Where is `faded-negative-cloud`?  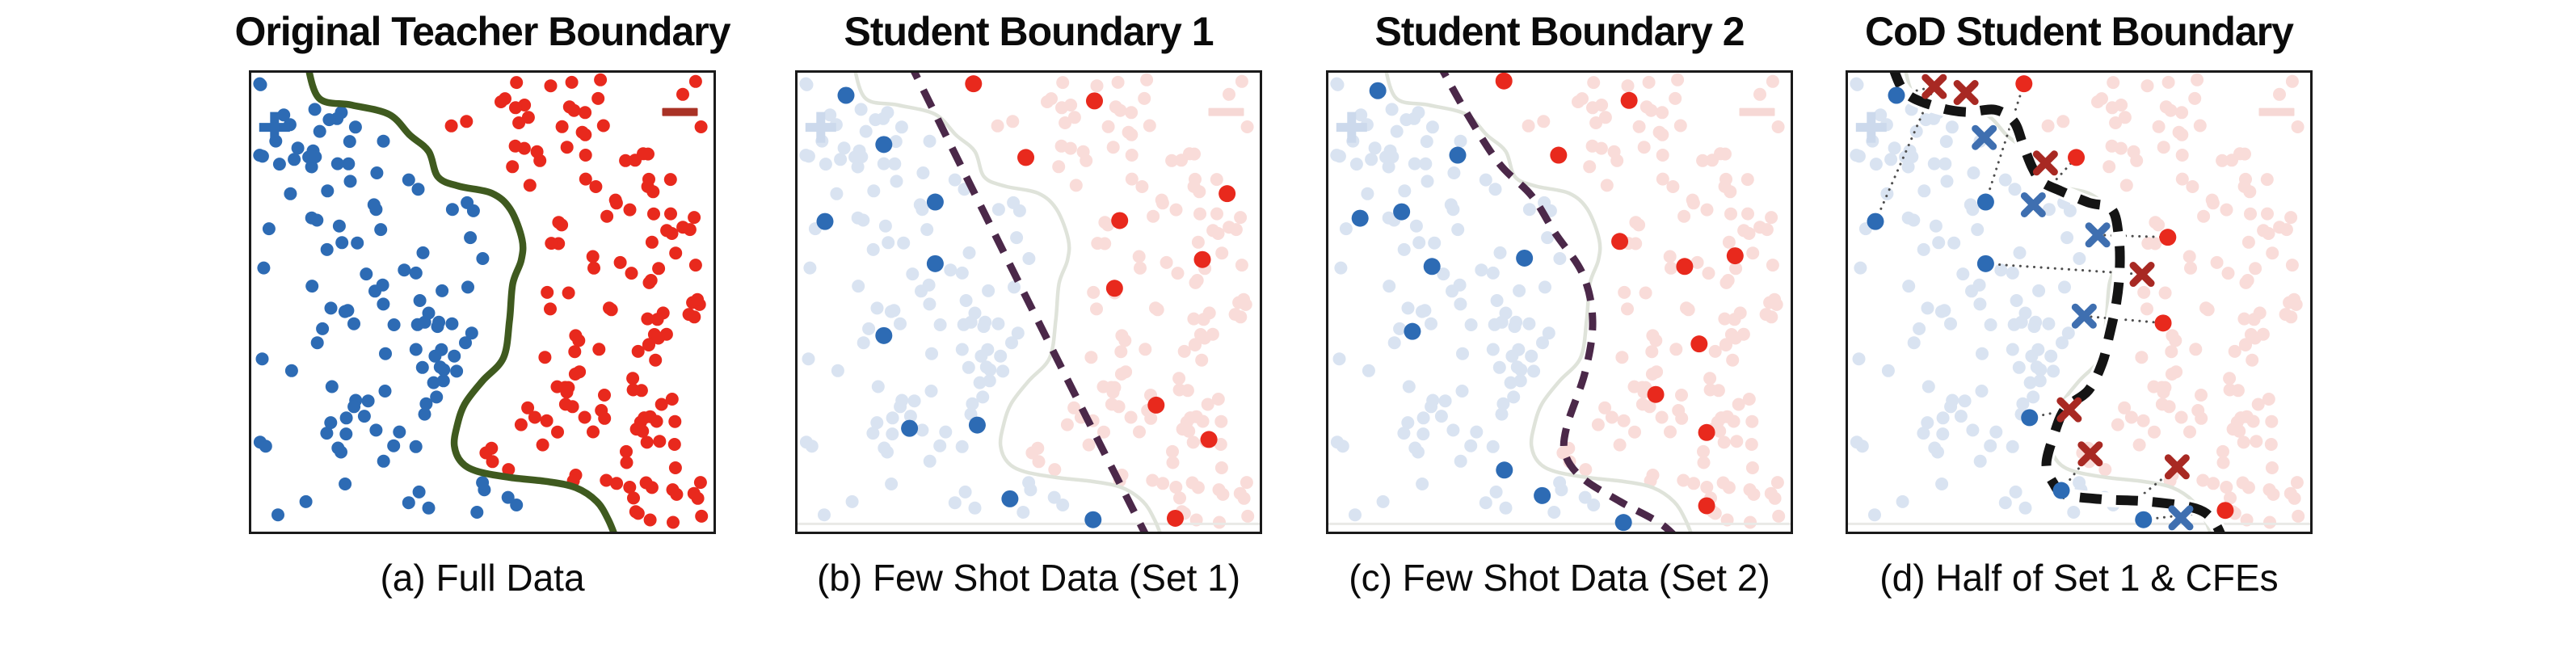
faded-negative-cloud is located at coordinates (1654, 301).